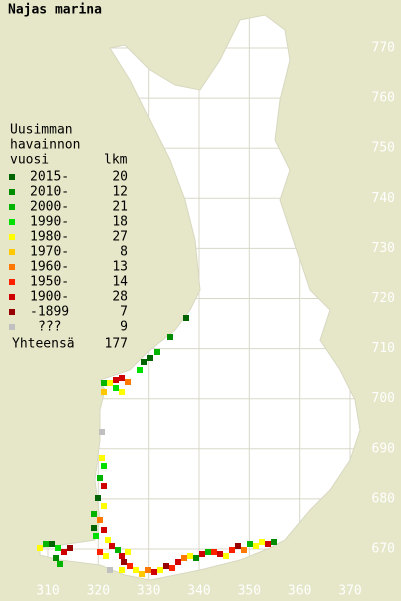 The height and width of the screenshot is (601, 401). Describe the element at coordinates (49, 222) in the screenshot. I see `legend-label: 1990-` at that location.